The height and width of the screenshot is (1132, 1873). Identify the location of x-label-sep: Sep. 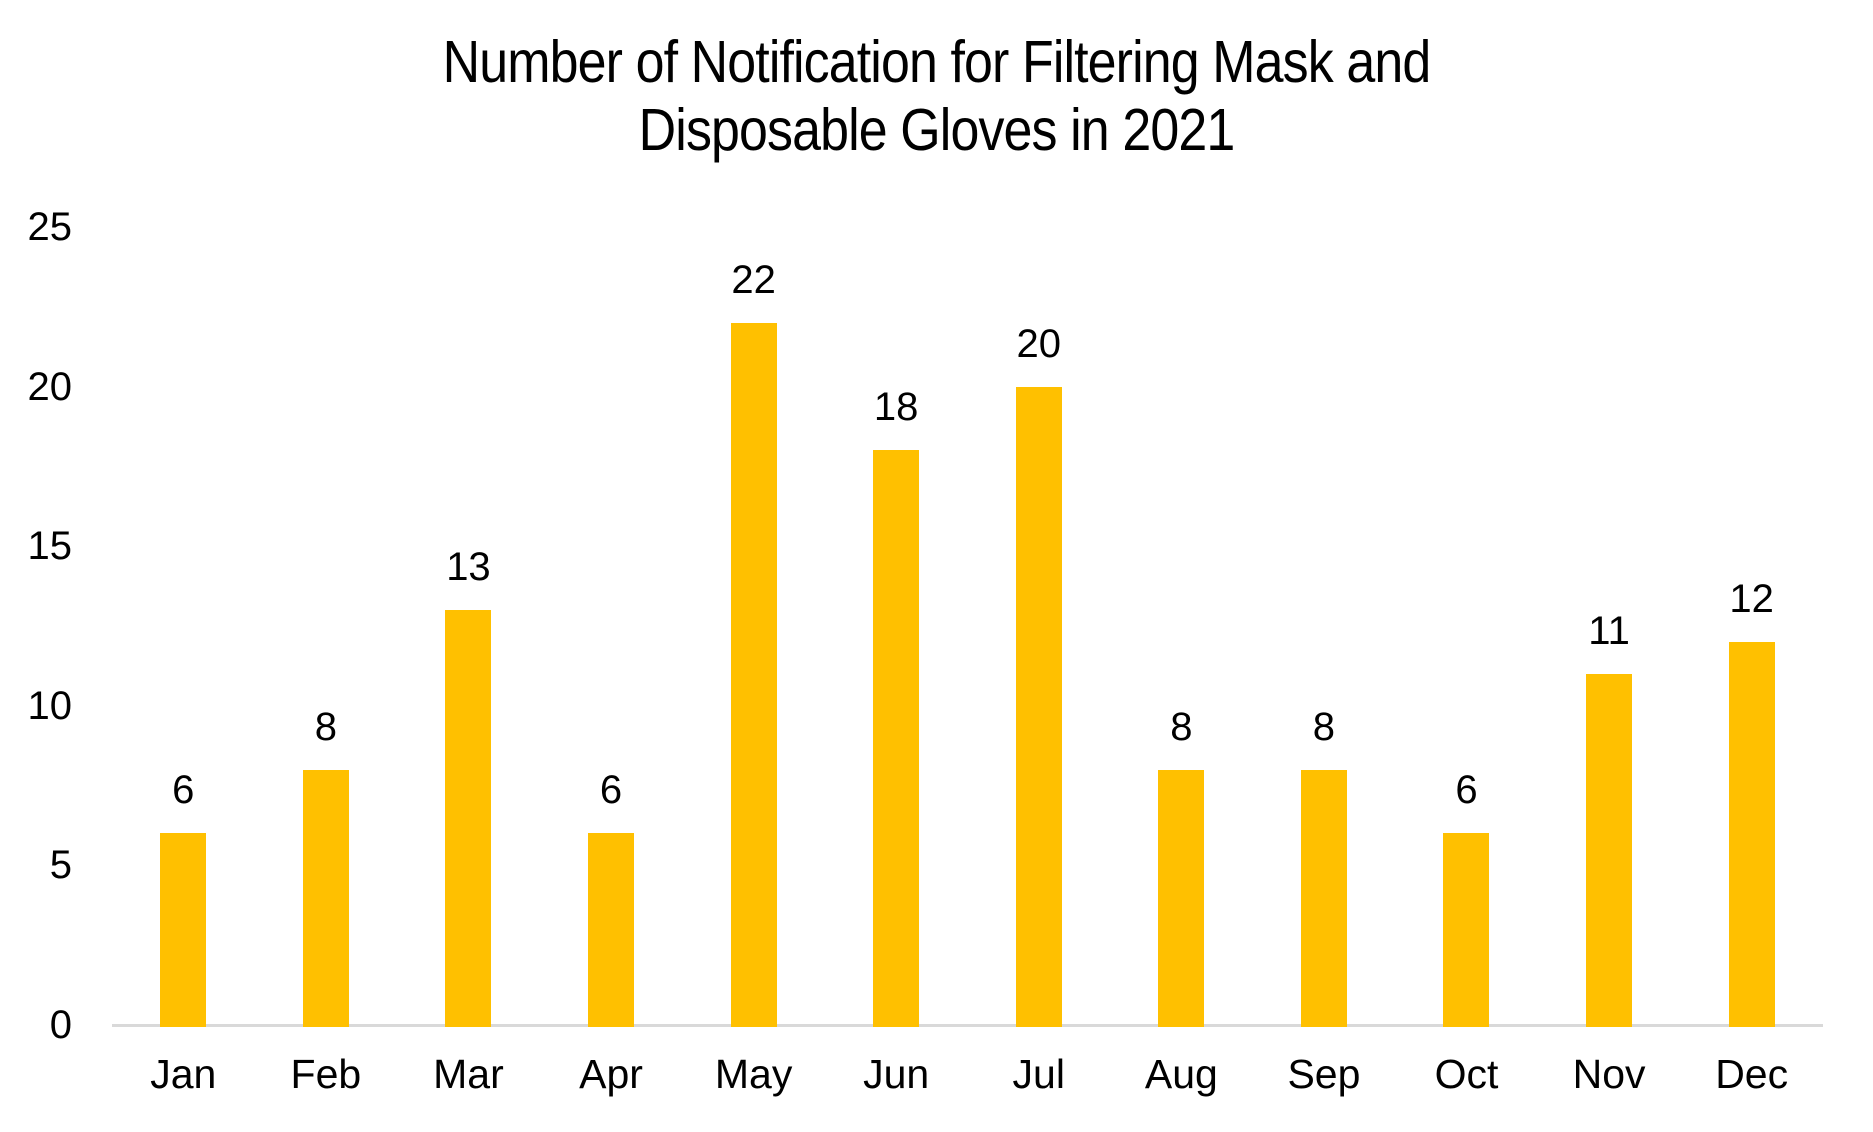
(1324, 1074).